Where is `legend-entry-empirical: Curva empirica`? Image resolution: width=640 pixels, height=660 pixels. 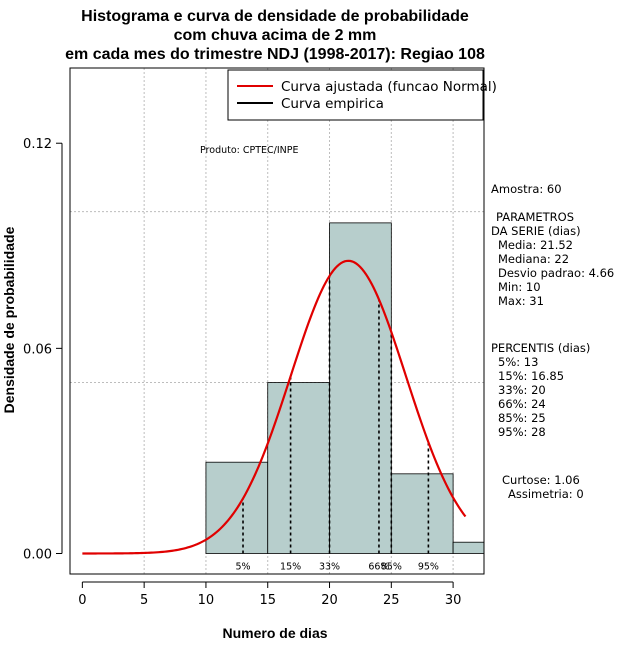 legend-entry-empirical: Curva empirica is located at coordinates (332, 104).